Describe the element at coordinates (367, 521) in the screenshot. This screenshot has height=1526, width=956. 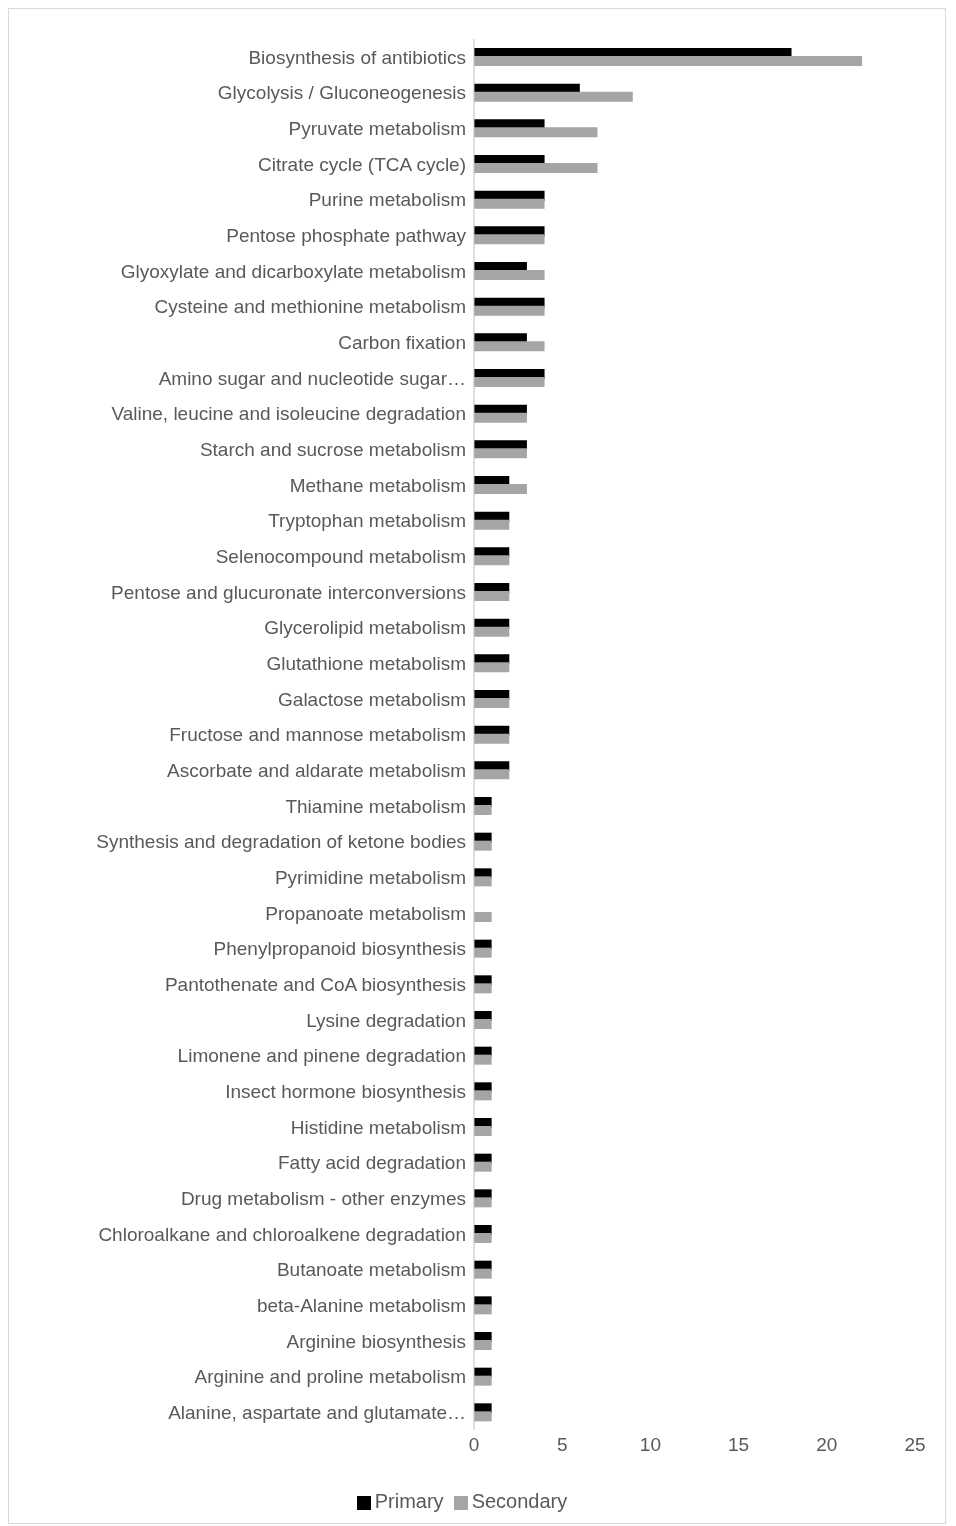
I see `y-tick-label: Tryptophan metabolism` at that location.